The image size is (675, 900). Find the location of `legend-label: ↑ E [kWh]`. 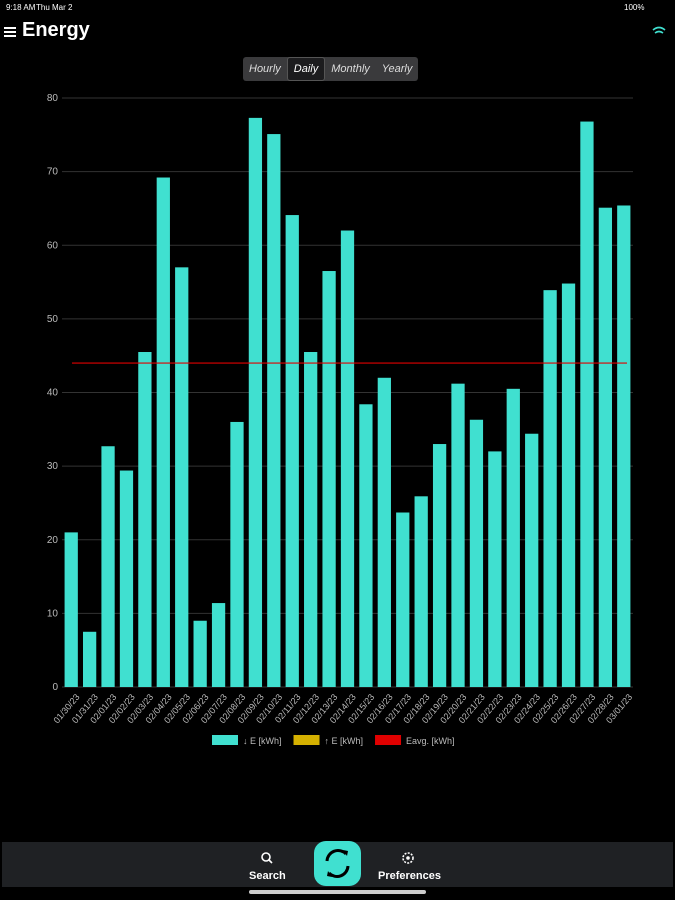

legend-label: ↑ E [kWh] is located at coordinates (344, 741).